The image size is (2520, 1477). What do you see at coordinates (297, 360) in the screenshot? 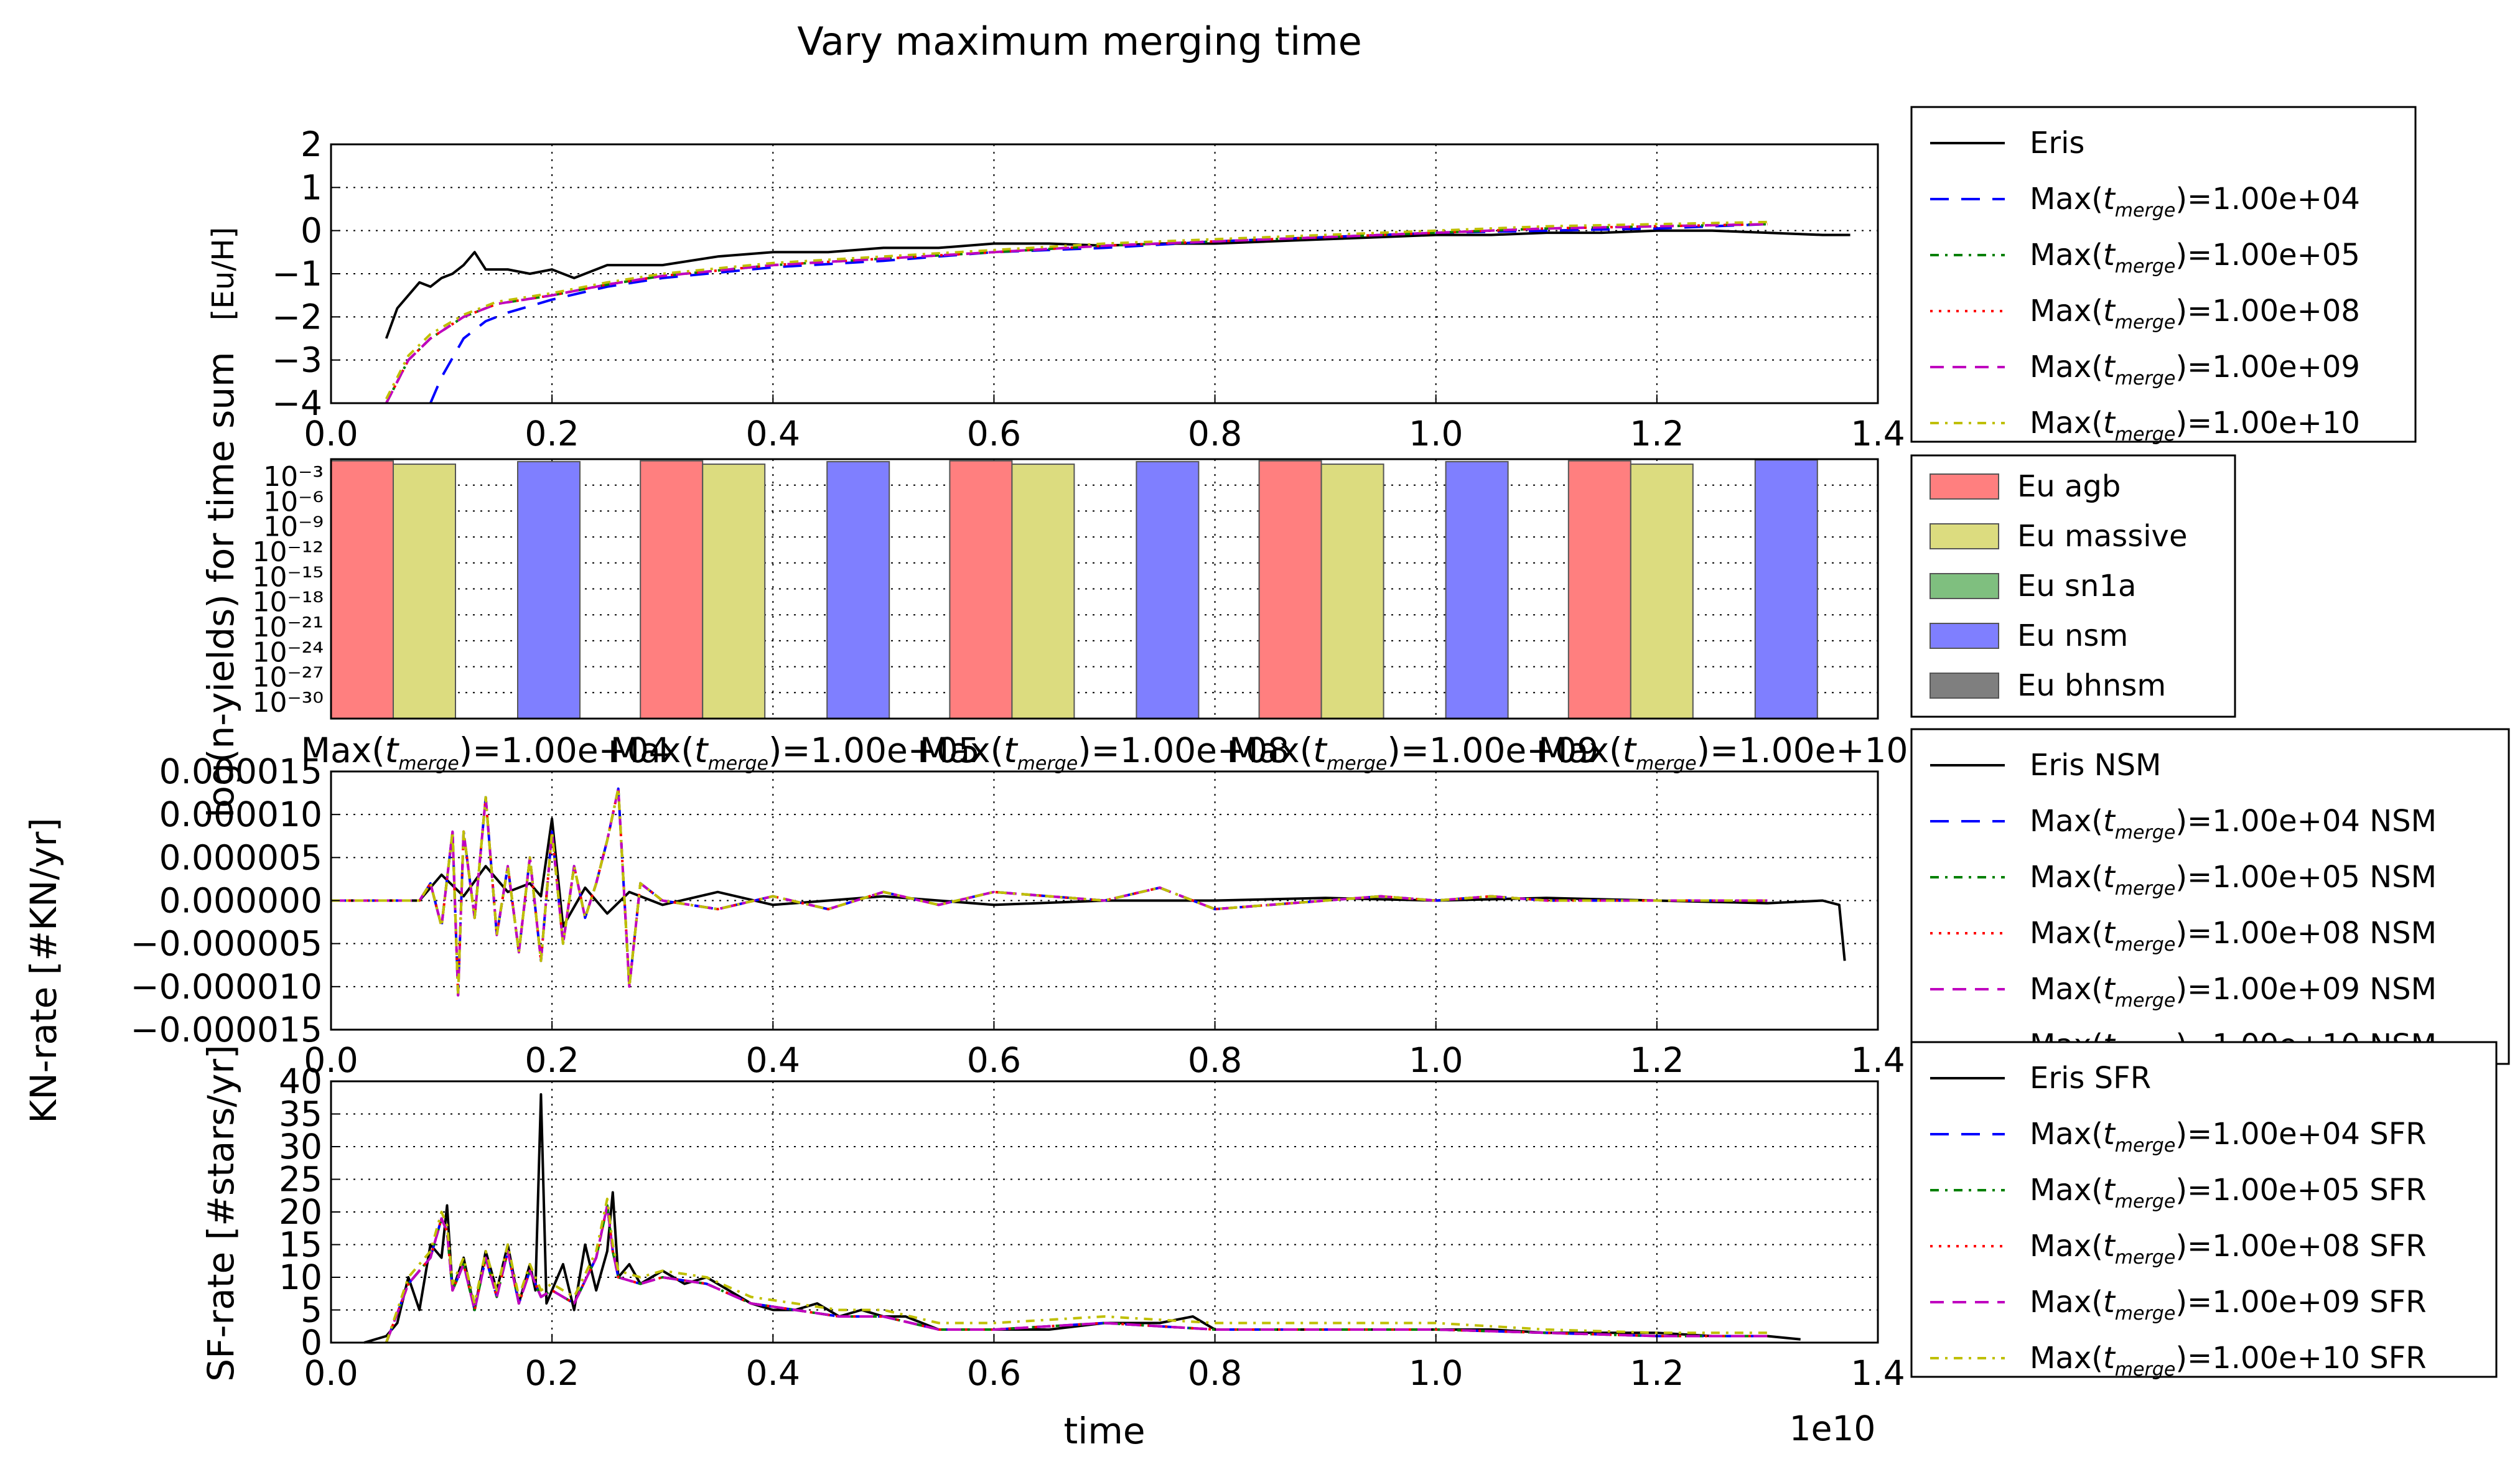
I see `y-tick-label: −3` at bounding box center [297, 360].